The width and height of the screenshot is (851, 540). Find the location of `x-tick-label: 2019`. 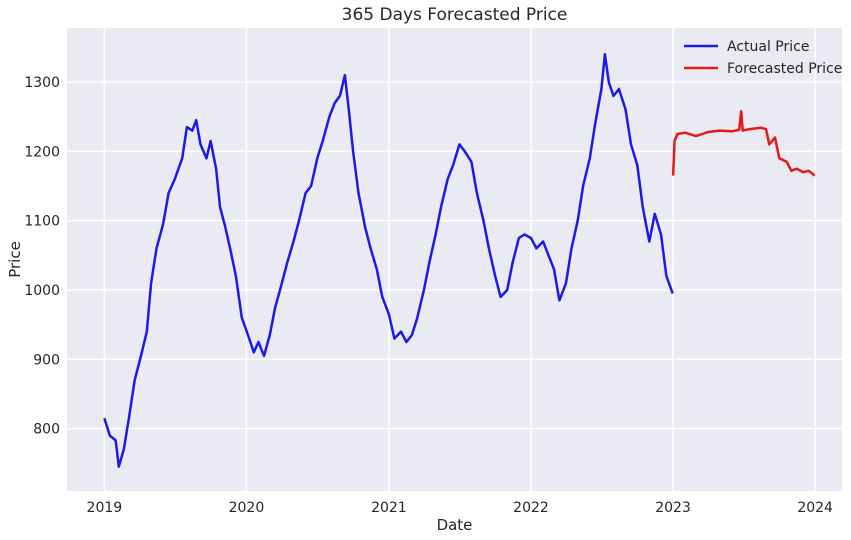

x-tick-label: 2019 is located at coordinates (105, 508).